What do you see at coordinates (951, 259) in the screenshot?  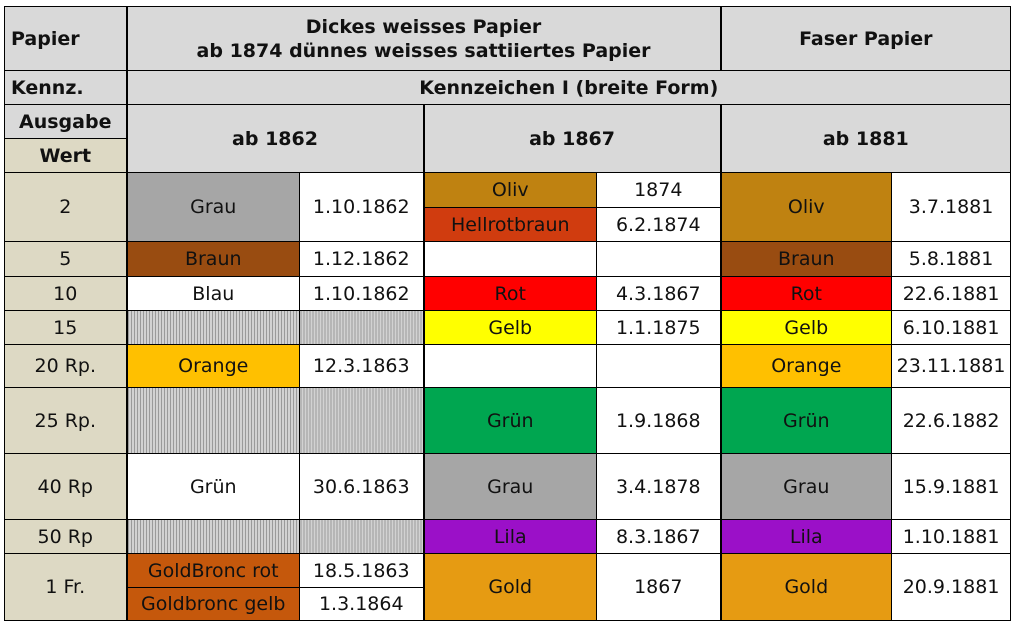 I see `stamp-date-cell: 5.8.1881` at bounding box center [951, 259].